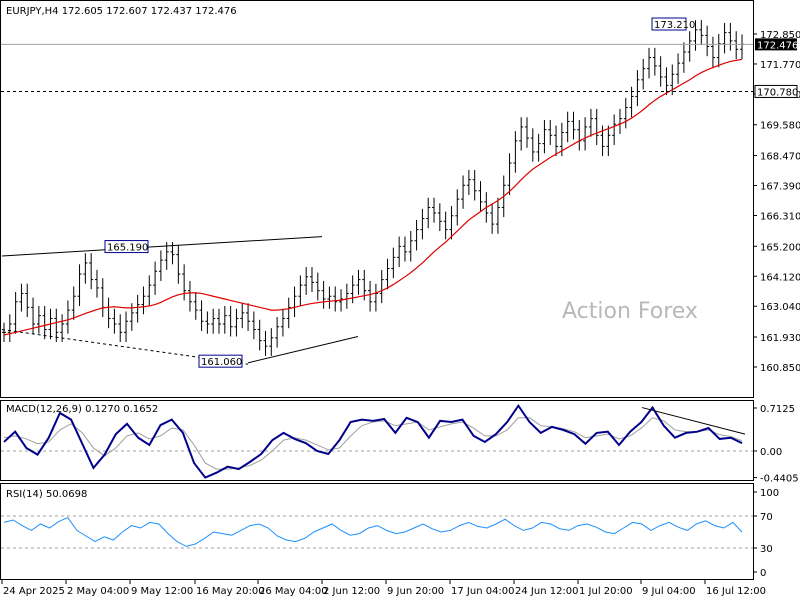 The height and width of the screenshot is (600, 800). I want to click on macd-layer, so click(377, 441).